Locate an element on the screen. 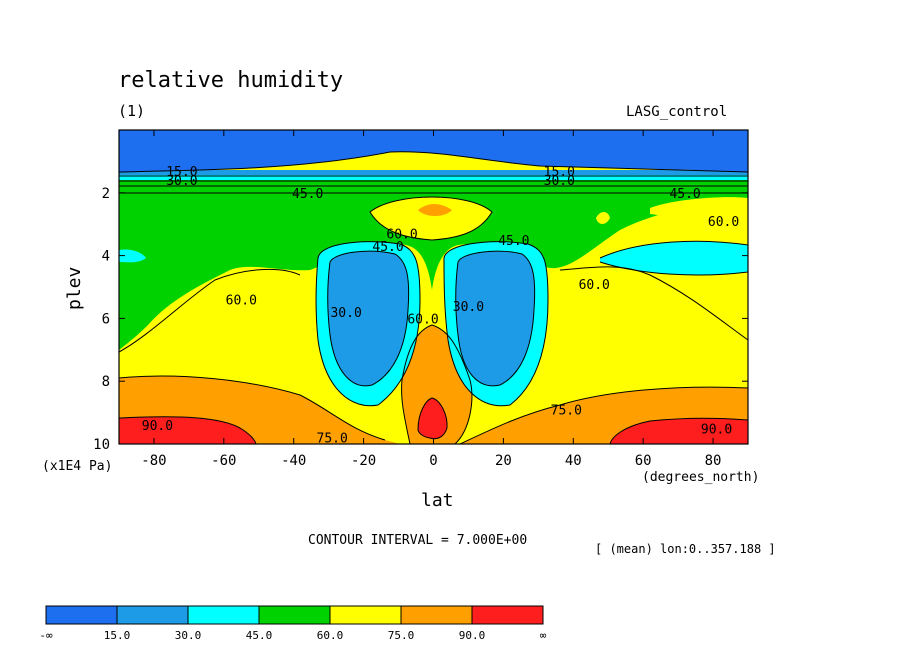  contour-interval-text: CONTOUR INTERVAL = 7.000E+00 is located at coordinates (418, 540).